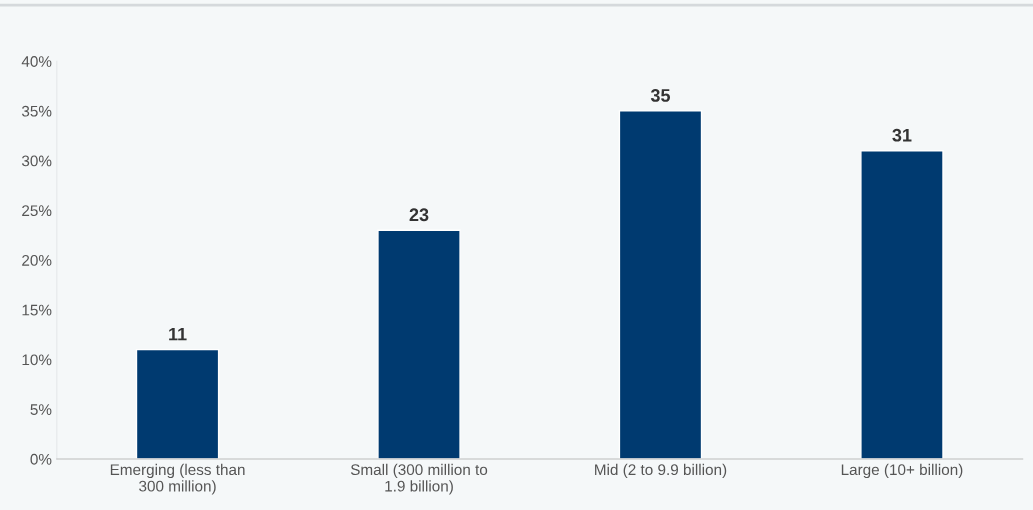 The image size is (1033, 510). Describe the element at coordinates (177, 479) in the screenshot. I see `x-tick-label: Emerging (less than 300 million)` at that location.